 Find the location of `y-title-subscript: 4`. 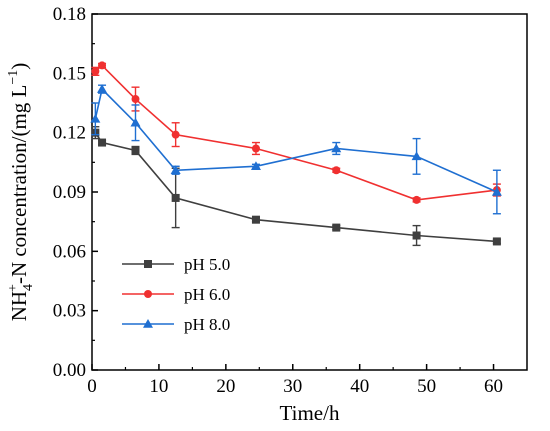

y-title-subscript: 4 is located at coordinates (28, 287).